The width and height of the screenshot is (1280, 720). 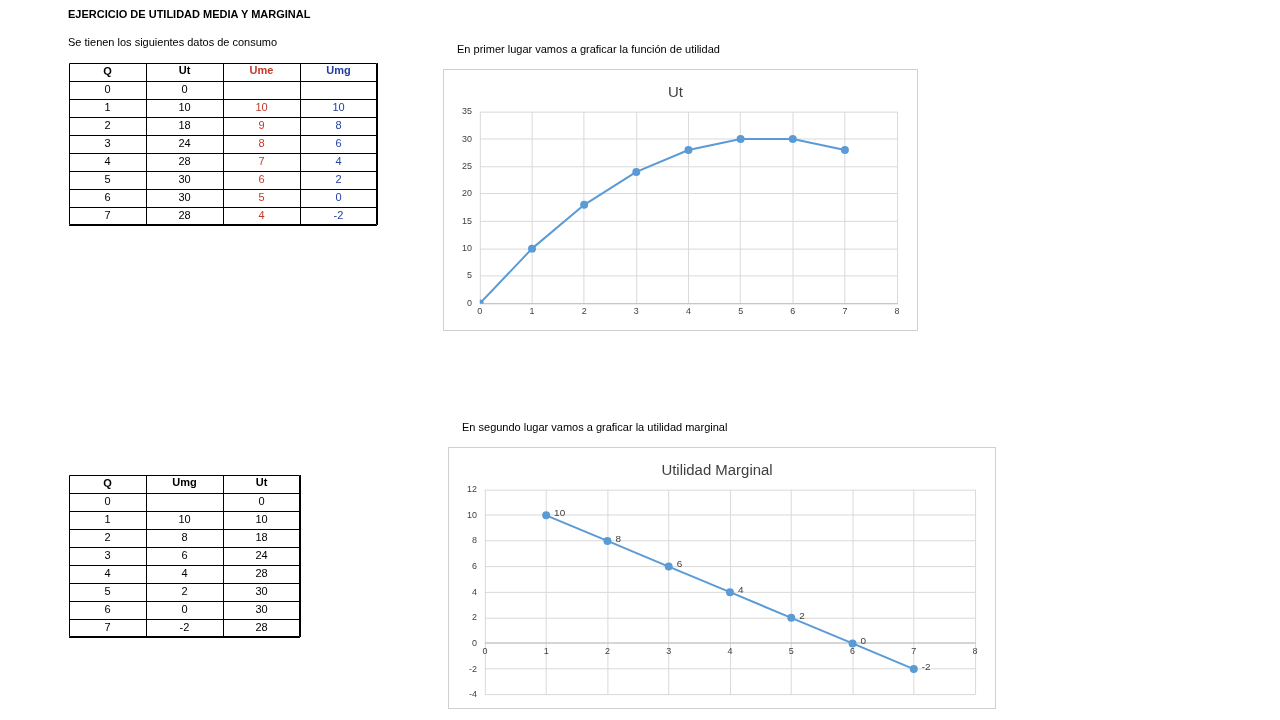 What do you see at coordinates (261, 70) in the screenshot?
I see `x-tick-label: Ume` at bounding box center [261, 70].